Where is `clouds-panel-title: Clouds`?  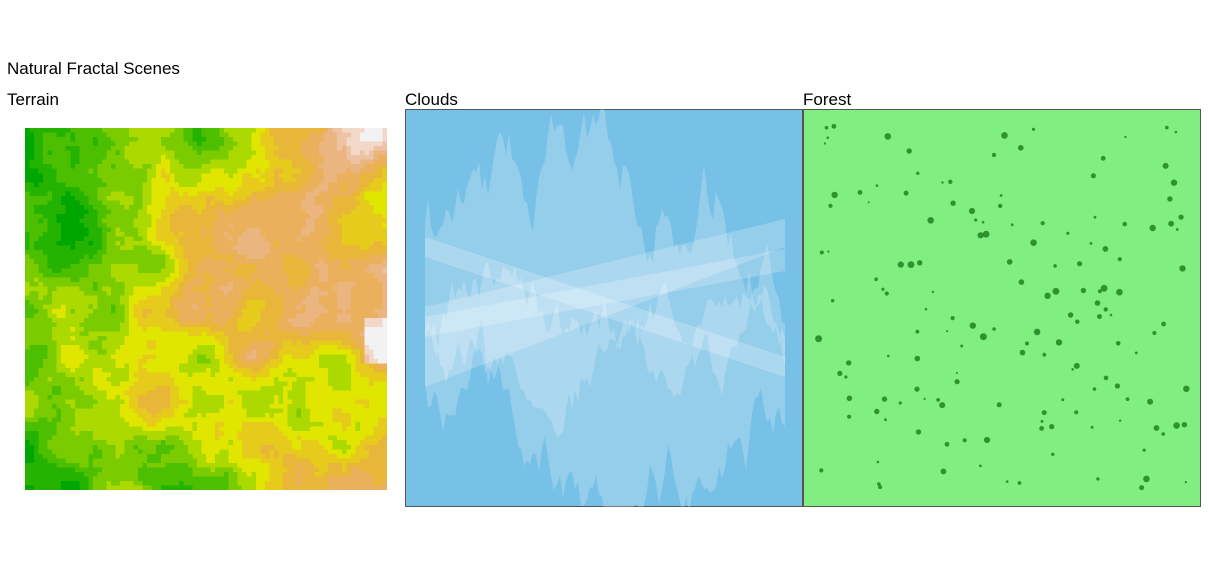 clouds-panel-title: Clouds is located at coordinates (431, 99).